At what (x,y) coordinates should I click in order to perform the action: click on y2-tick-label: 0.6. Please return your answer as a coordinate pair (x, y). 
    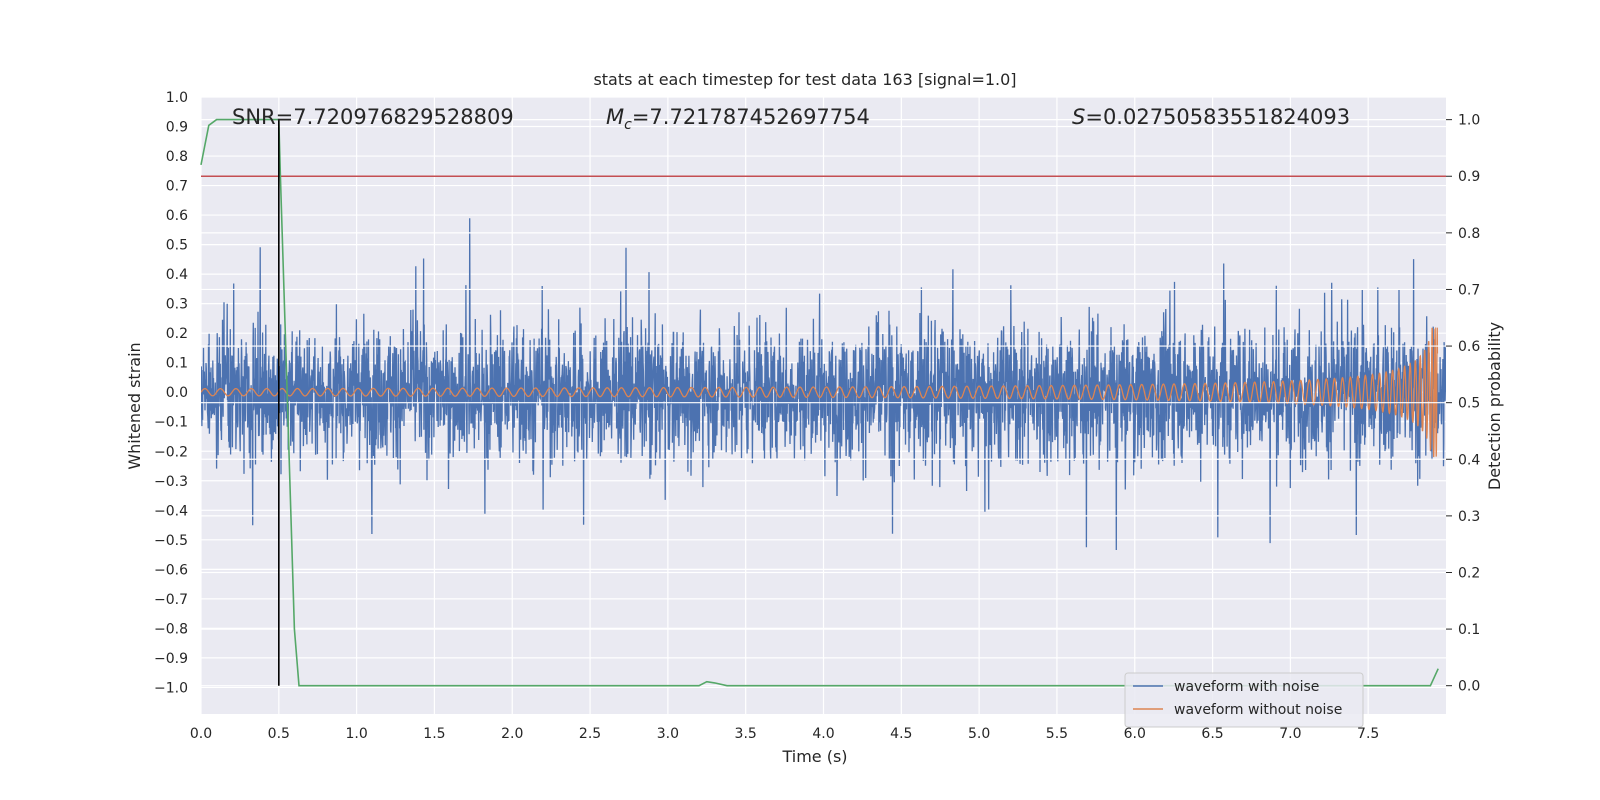
    Looking at the image, I should click on (1469, 347).